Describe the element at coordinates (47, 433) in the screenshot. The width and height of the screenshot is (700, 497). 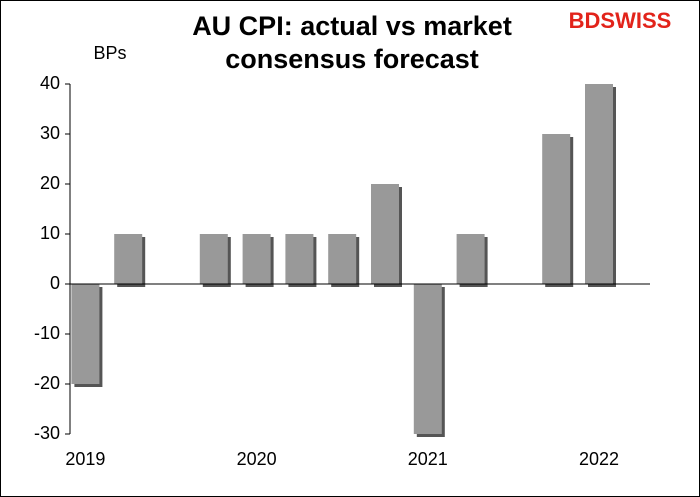
I see `y-tick-label: -30` at that location.